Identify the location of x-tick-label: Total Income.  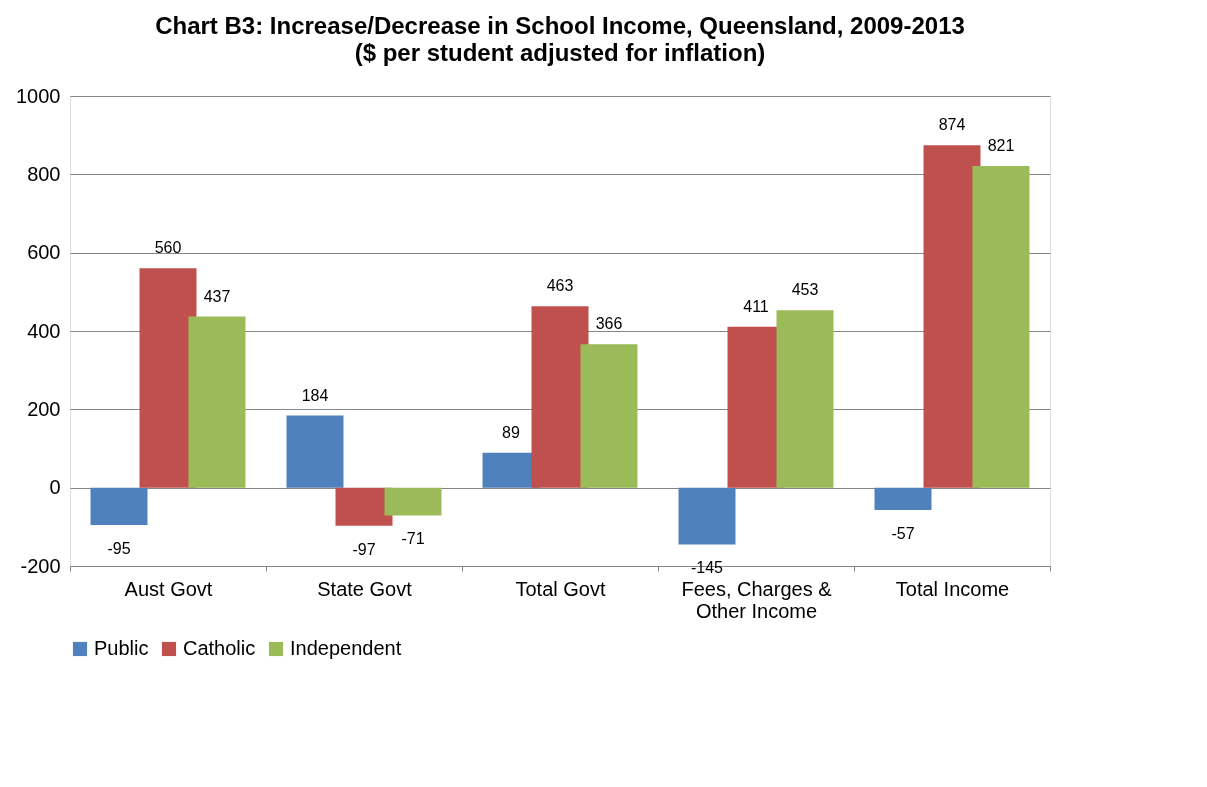
(952, 588).